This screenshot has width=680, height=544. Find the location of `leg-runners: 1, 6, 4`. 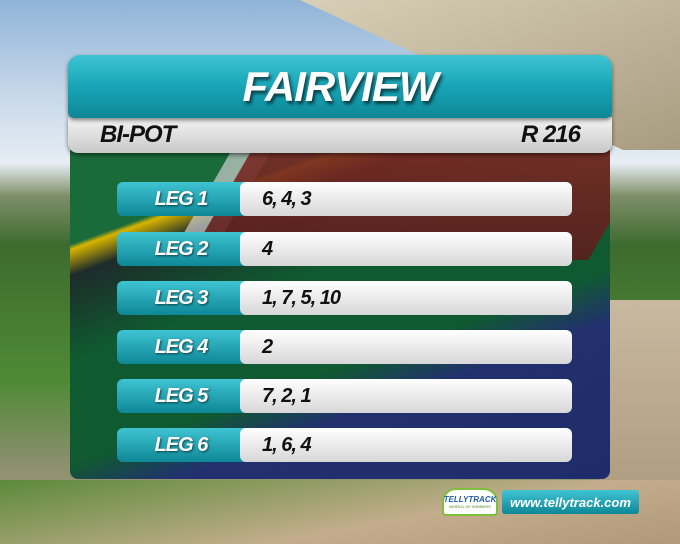

leg-runners: 1, 6, 4 is located at coordinates (406, 445).